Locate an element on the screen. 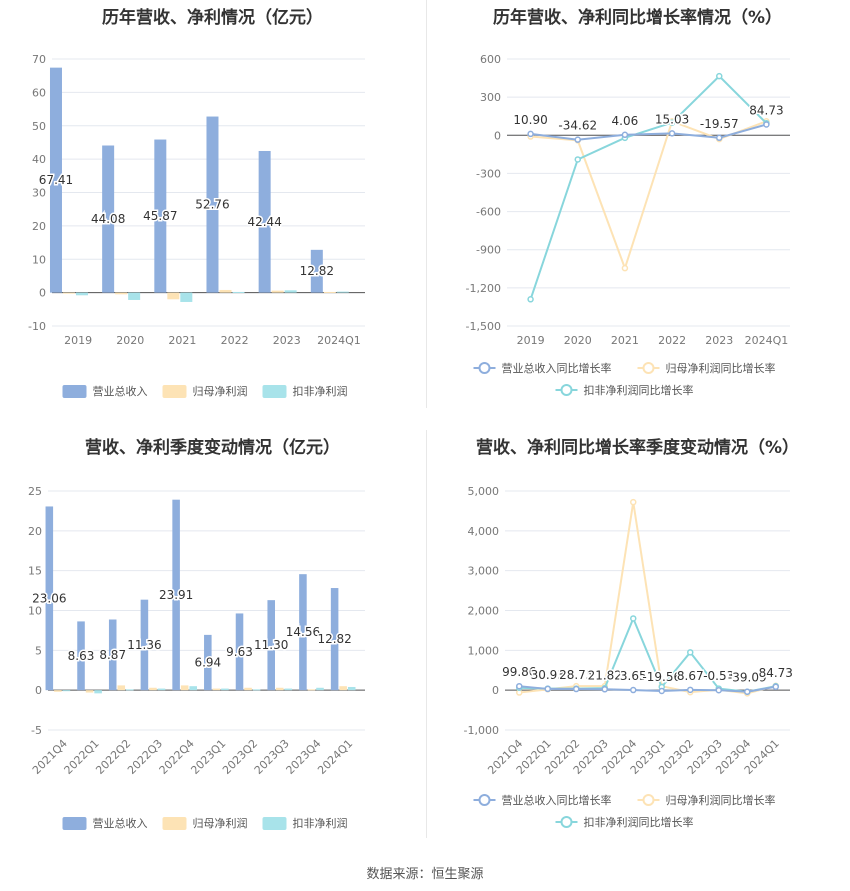 This screenshot has height=891, width=850. data-label: -39.09 is located at coordinates (747, 678).